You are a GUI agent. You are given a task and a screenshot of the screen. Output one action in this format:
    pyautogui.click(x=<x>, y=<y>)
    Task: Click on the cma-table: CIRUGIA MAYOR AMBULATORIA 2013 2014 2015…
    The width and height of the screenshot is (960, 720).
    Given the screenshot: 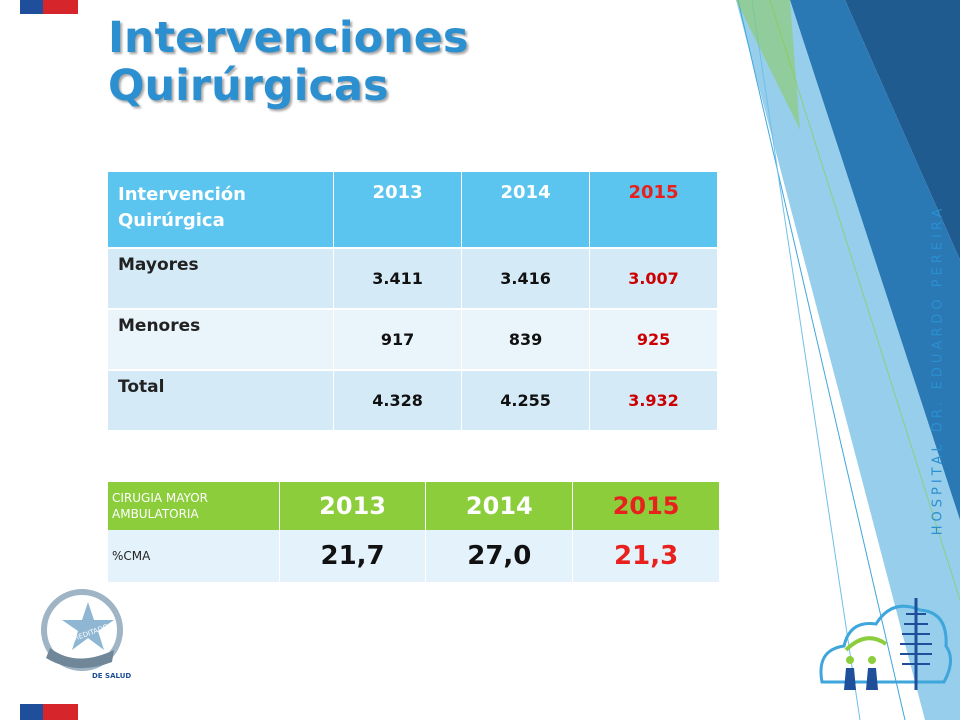 What is the action you would take?
    pyautogui.click(x=414, y=532)
    